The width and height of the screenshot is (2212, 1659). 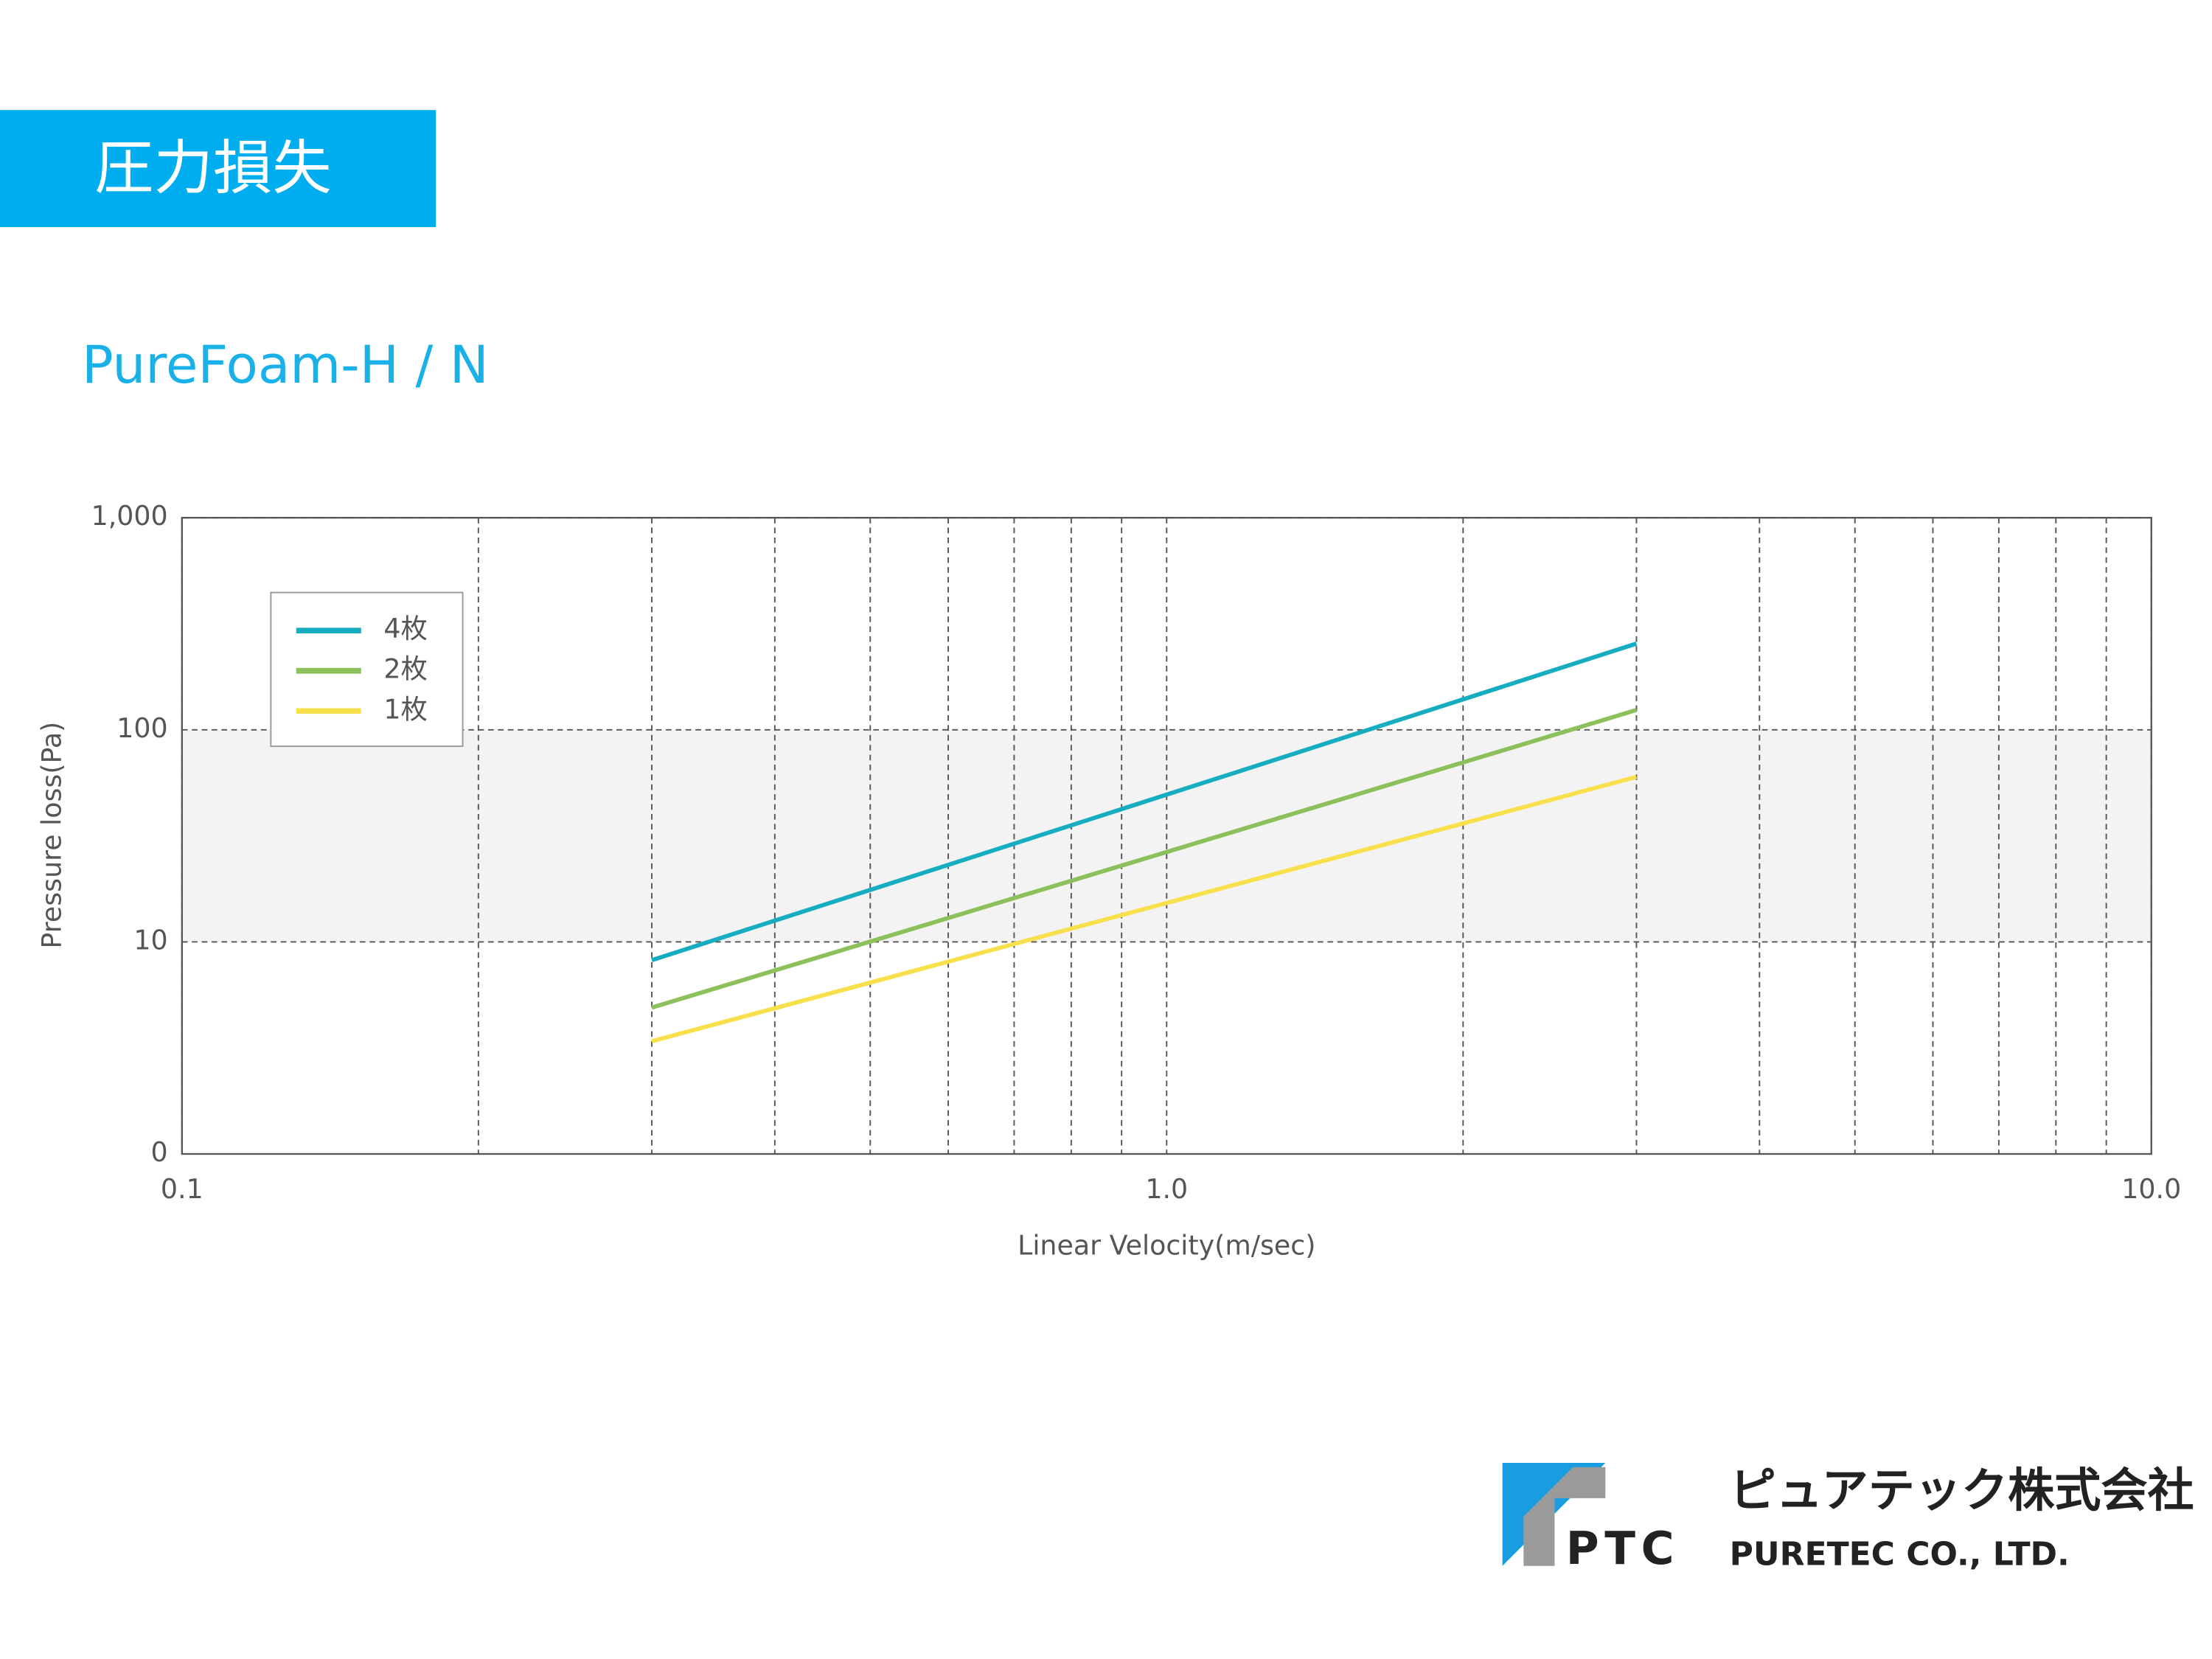 What do you see at coordinates (159, 1152) in the screenshot?
I see `y-tick-label: 0` at bounding box center [159, 1152].